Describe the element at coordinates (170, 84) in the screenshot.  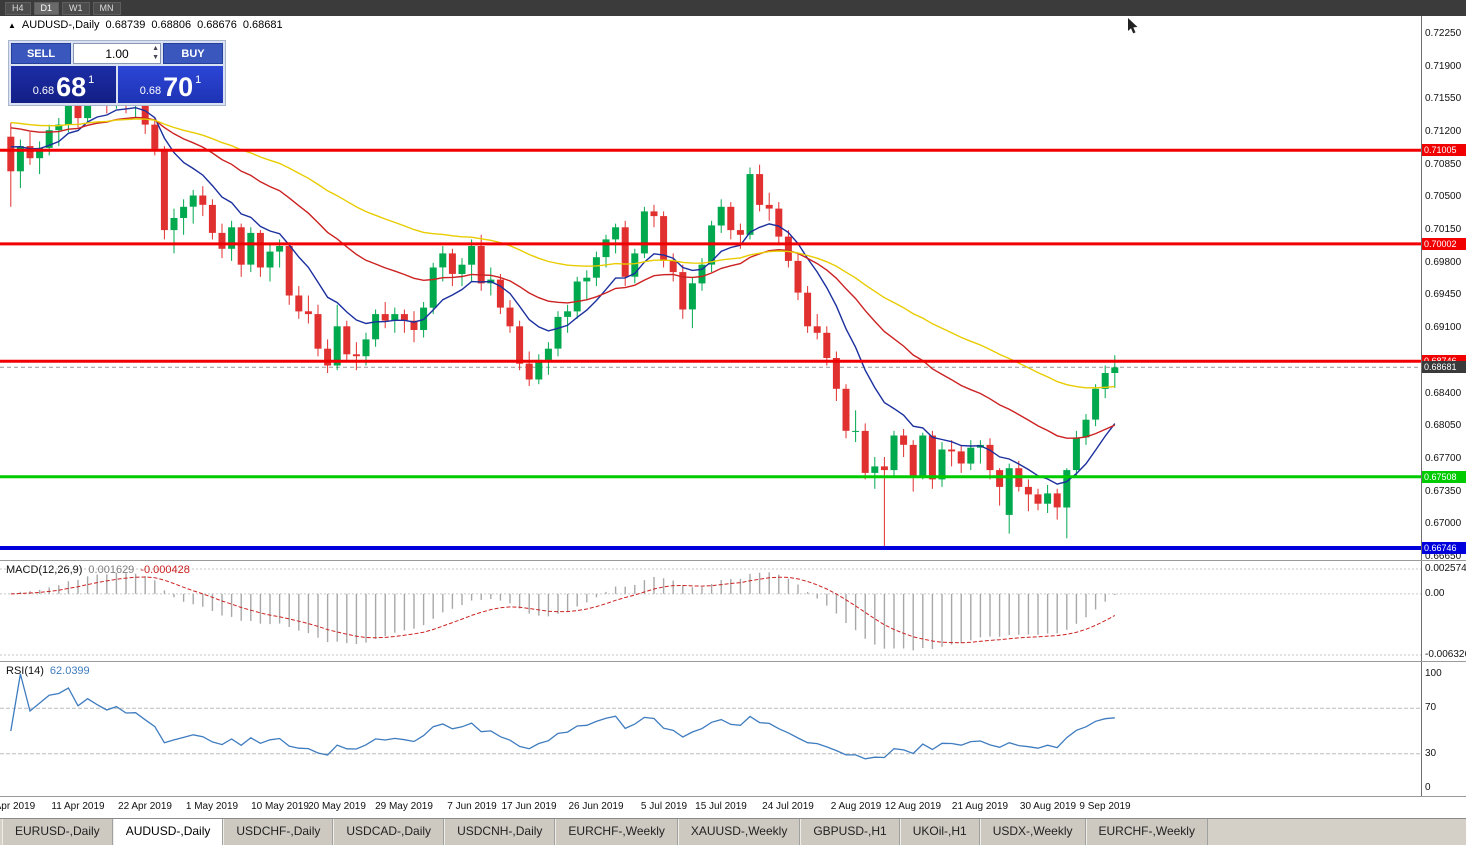
I see `buy-price-button: 0.68 70 1` at that location.